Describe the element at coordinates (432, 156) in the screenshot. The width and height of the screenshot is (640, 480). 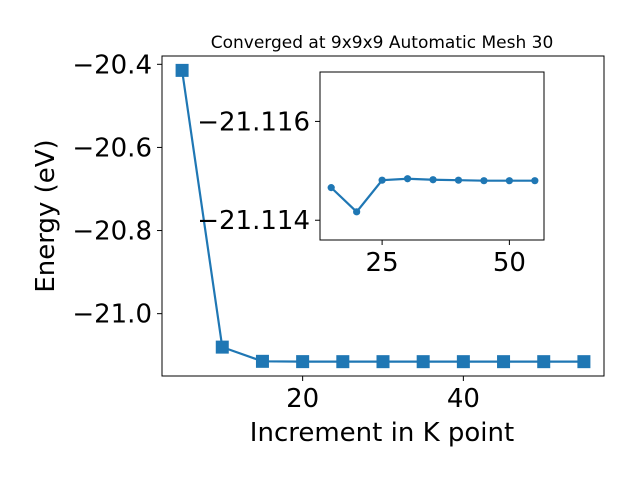
I see `inset-plot-background` at that location.